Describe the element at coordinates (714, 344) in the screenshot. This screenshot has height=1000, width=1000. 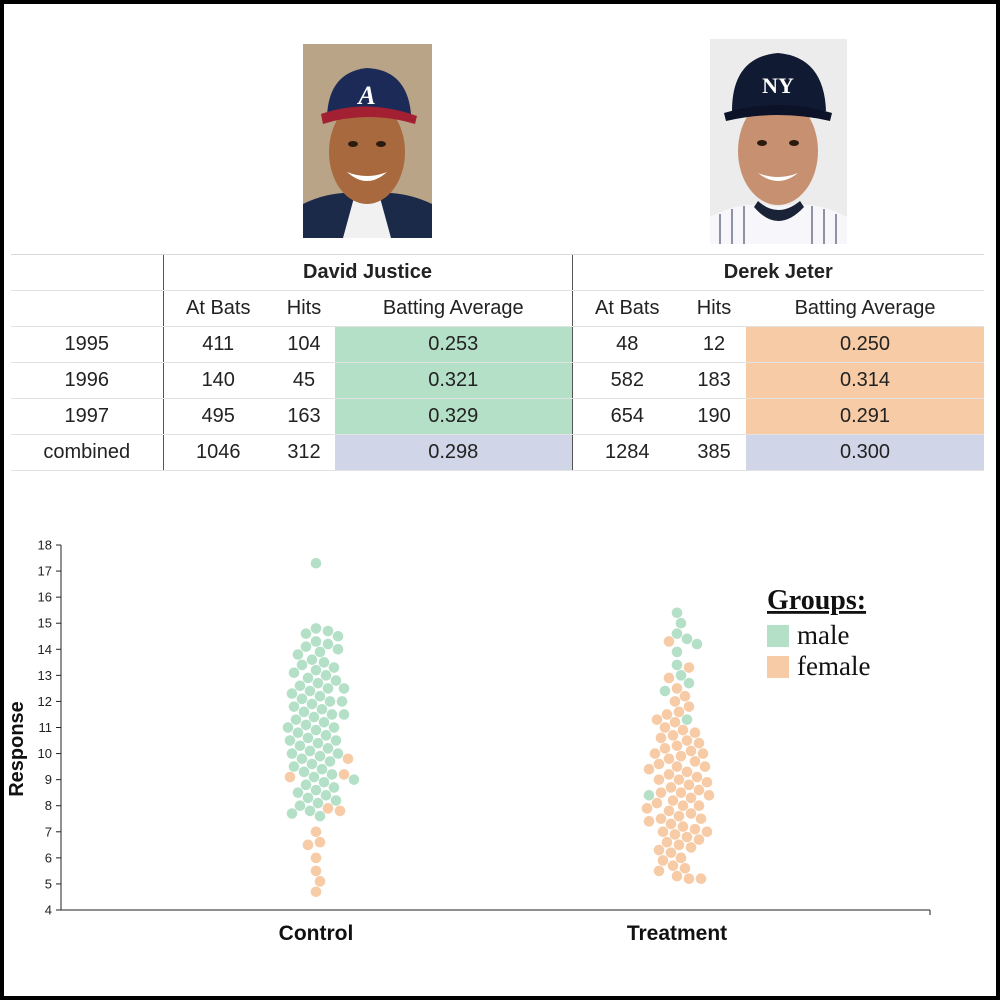
I see `cell-hits: 12` at that location.